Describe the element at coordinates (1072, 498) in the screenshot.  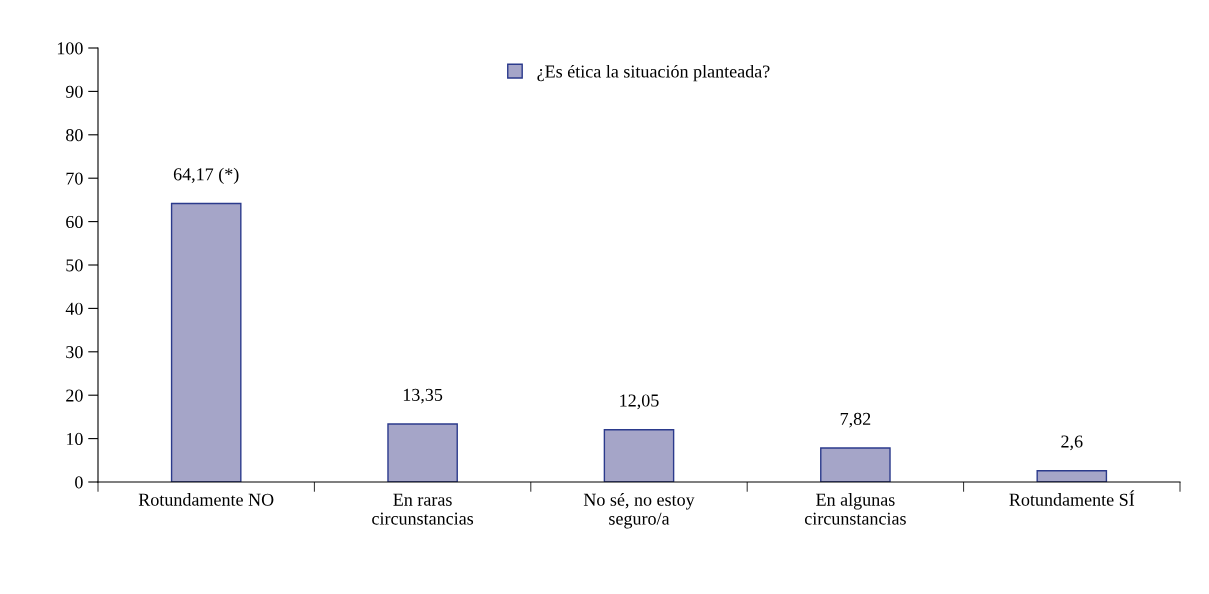
I see `x-tick-label: Rotundamente SÍ` at that location.